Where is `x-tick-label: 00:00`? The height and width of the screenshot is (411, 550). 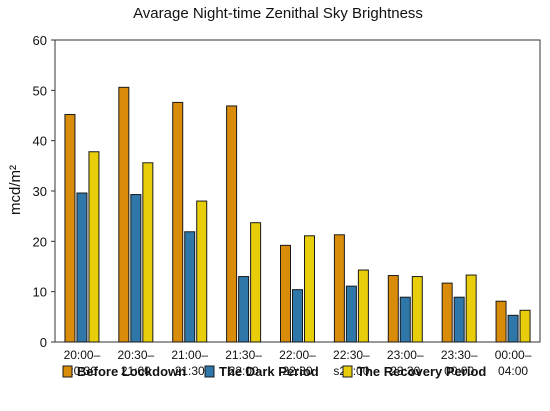
x-tick-label: 00:00 is located at coordinates (459, 371).